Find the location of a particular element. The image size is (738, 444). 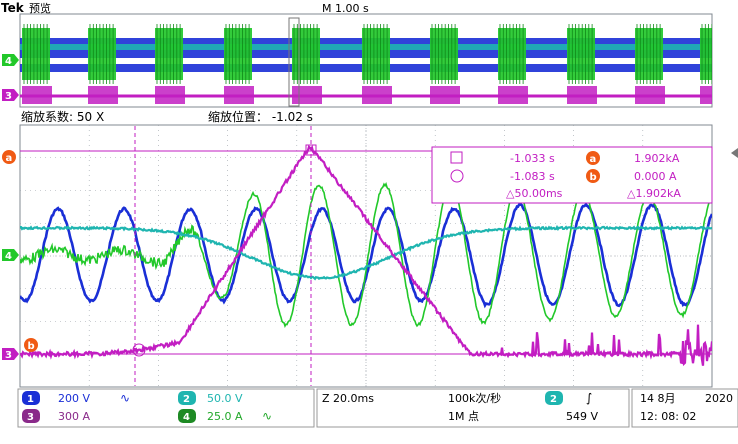

cursor-t1-value: -1.033 s is located at coordinates (532, 158).